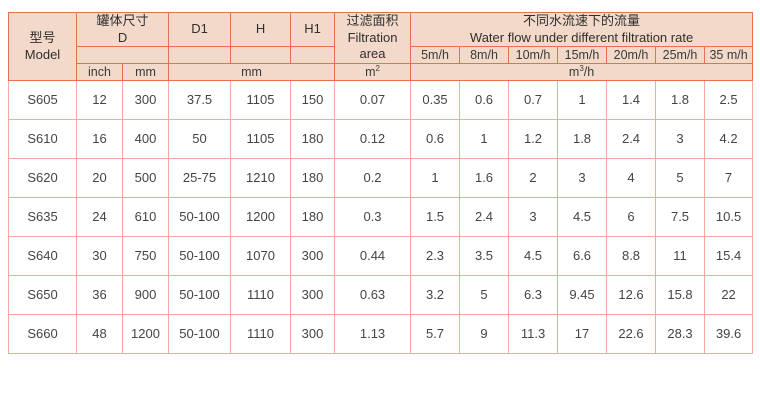  Describe the element at coordinates (373, 295) in the screenshot. I see `cell-filtration-area: 0.63` at that location.